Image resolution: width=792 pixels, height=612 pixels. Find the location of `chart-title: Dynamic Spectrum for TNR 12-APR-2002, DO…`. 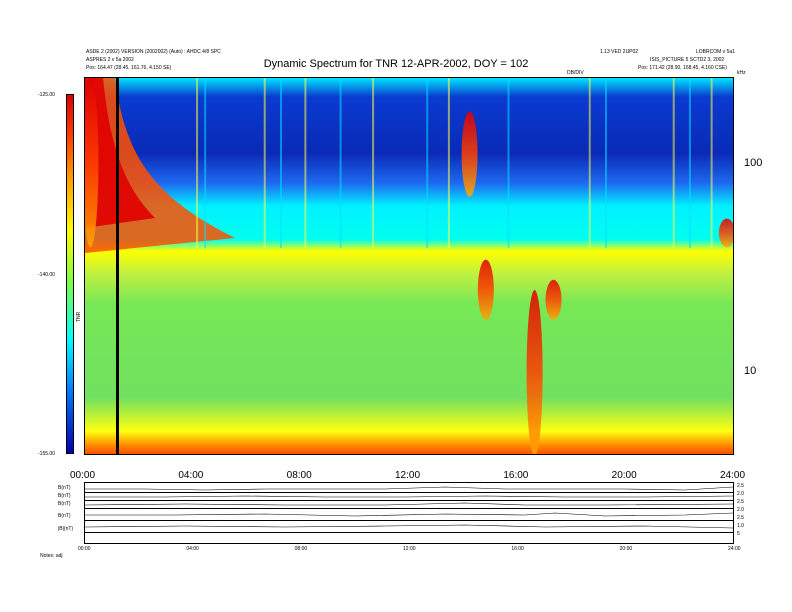

chart-title: Dynamic Spectrum for TNR 12-APR-2002, DO… is located at coordinates (396, 64).